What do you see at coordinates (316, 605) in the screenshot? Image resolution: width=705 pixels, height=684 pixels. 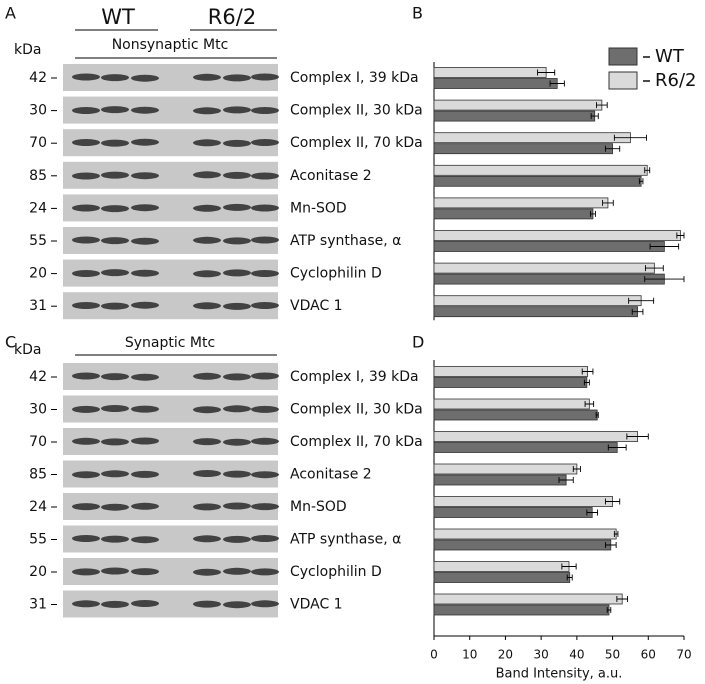 I see `category-label: VDAC 1` at bounding box center [316, 605].